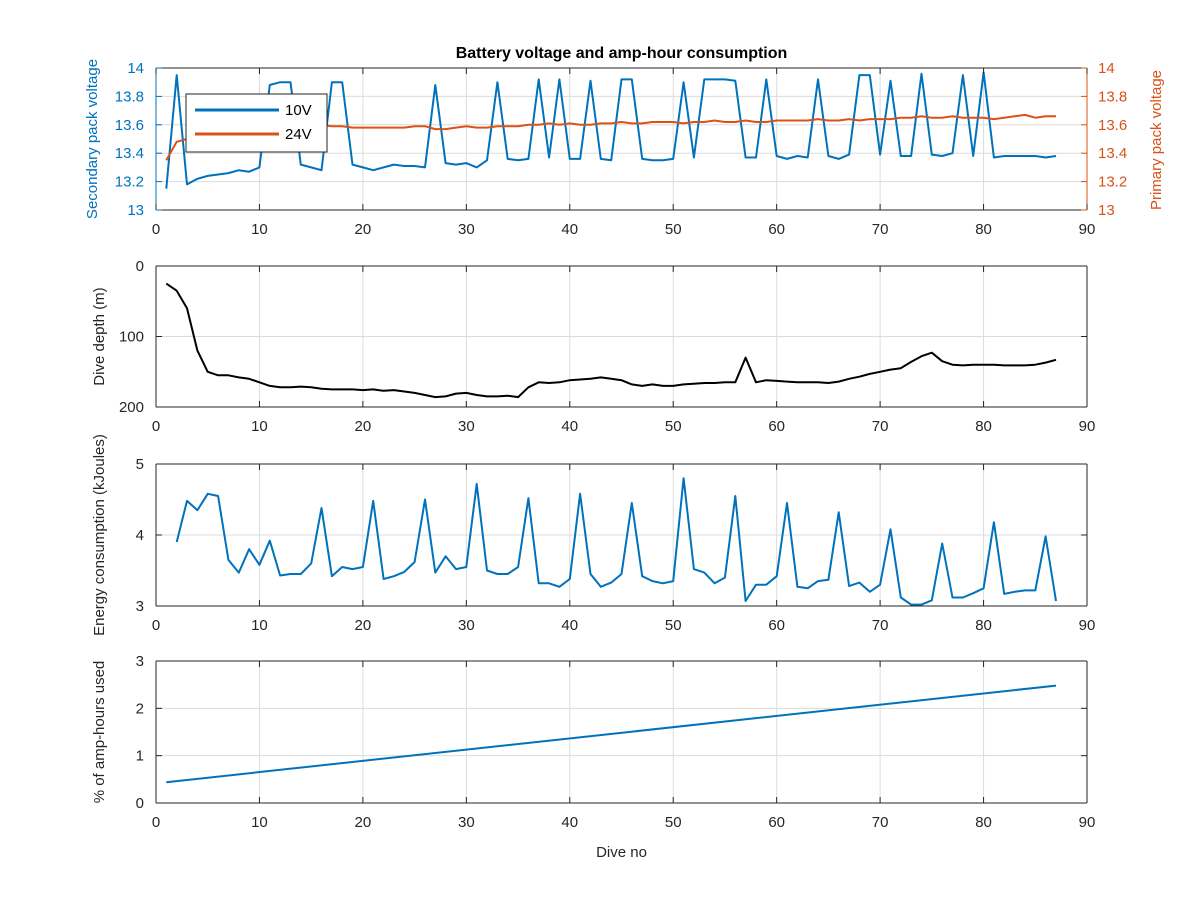  I want to click on y-right-tick-label: 13.4, so click(1112, 153).